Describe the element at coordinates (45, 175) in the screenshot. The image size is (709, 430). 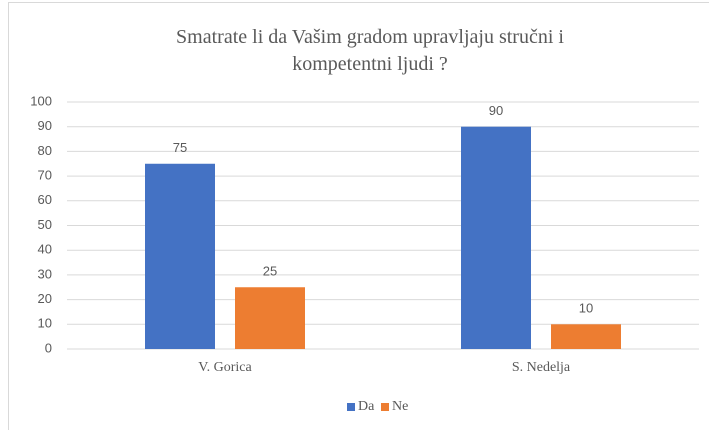
I see `y-tick-label: 70` at that location.